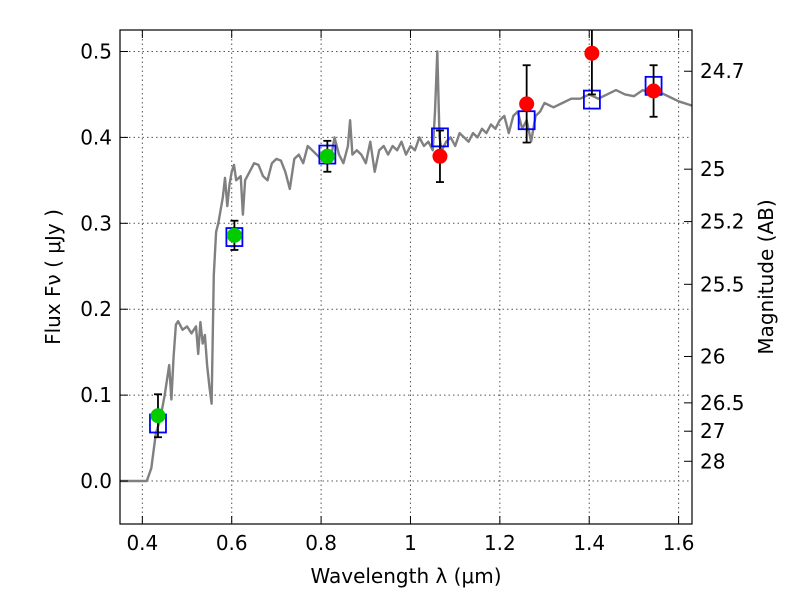  I want to click on y-tick-label: 0.5, so click(96, 51).